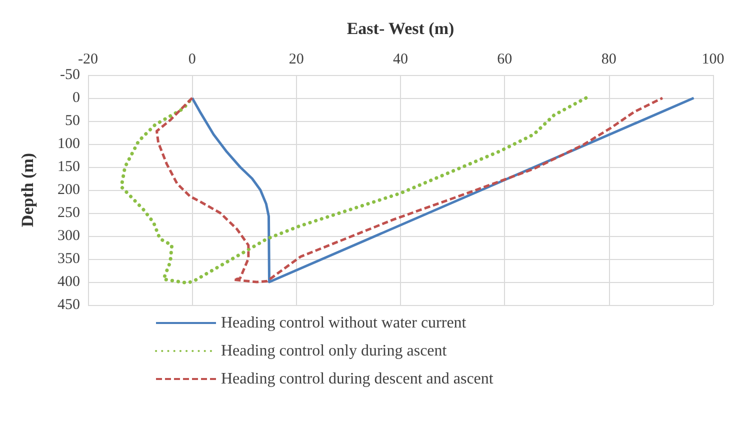  What do you see at coordinates (400, 28) in the screenshot?
I see `x-axis-title: East- West (m)` at bounding box center [400, 28].